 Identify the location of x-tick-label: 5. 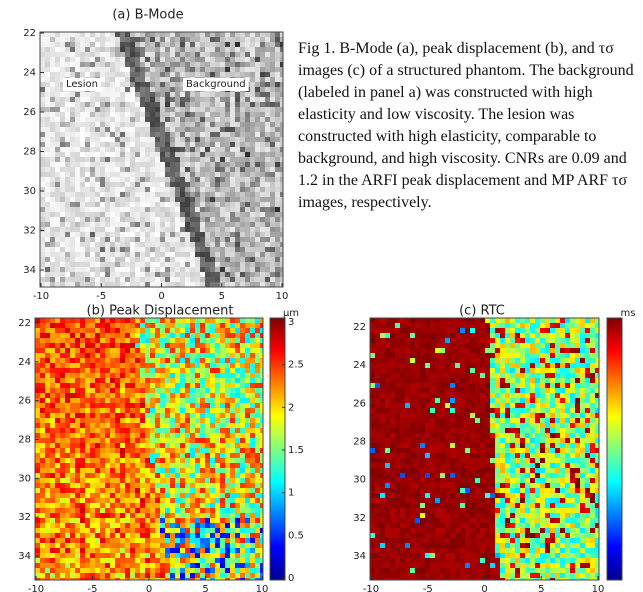
(222, 296).